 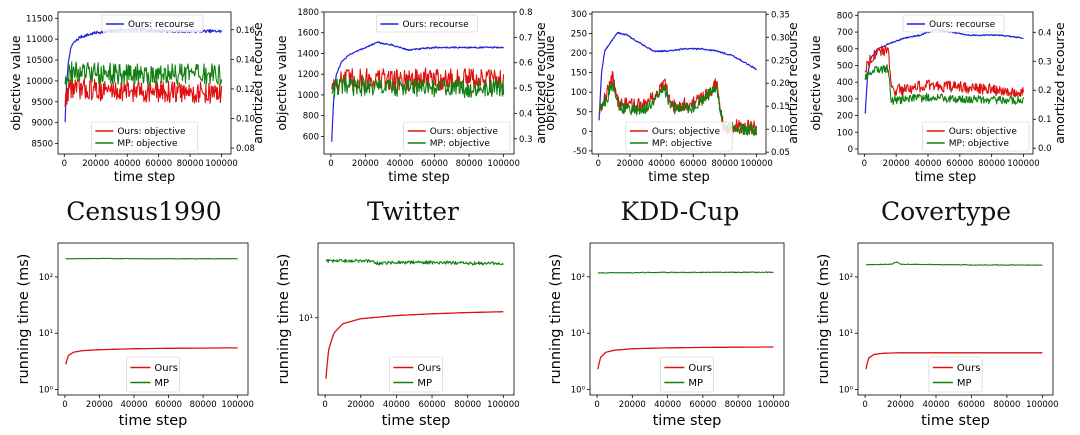 I want to click on y-tick-label: 9500, so click(x=42, y=103).